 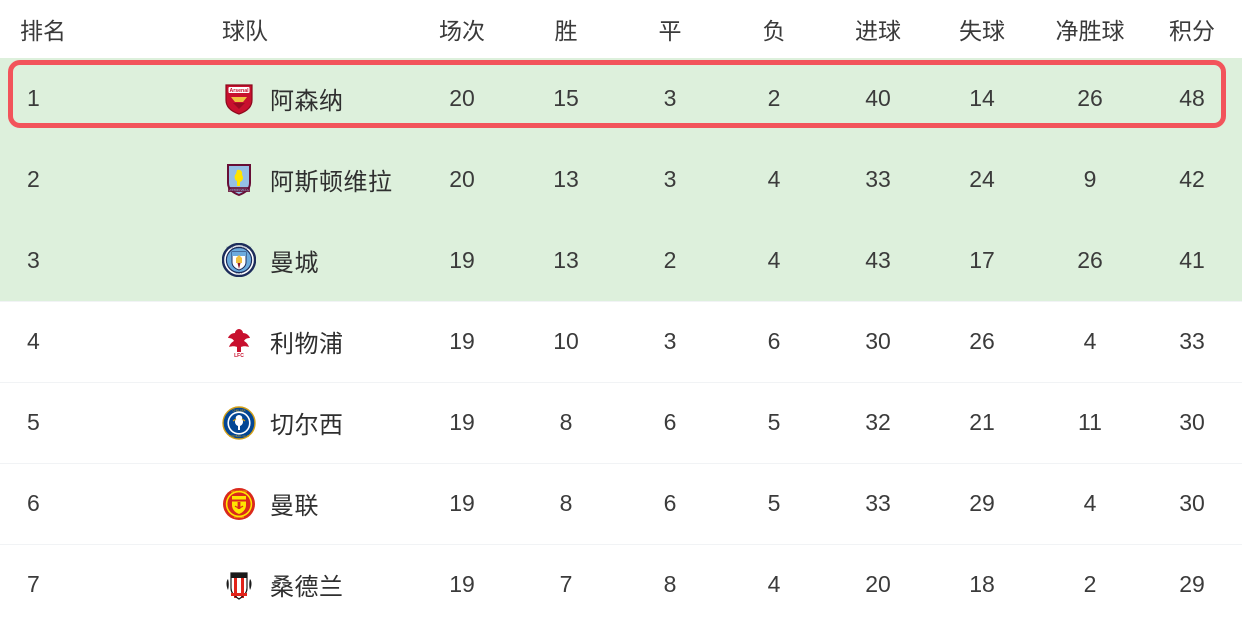 I want to click on table-row: 5 CHELSEA FOOTBALL CLUB 切尔西 19 8 6 5 32 21 11 30, so click(x=621, y=422).